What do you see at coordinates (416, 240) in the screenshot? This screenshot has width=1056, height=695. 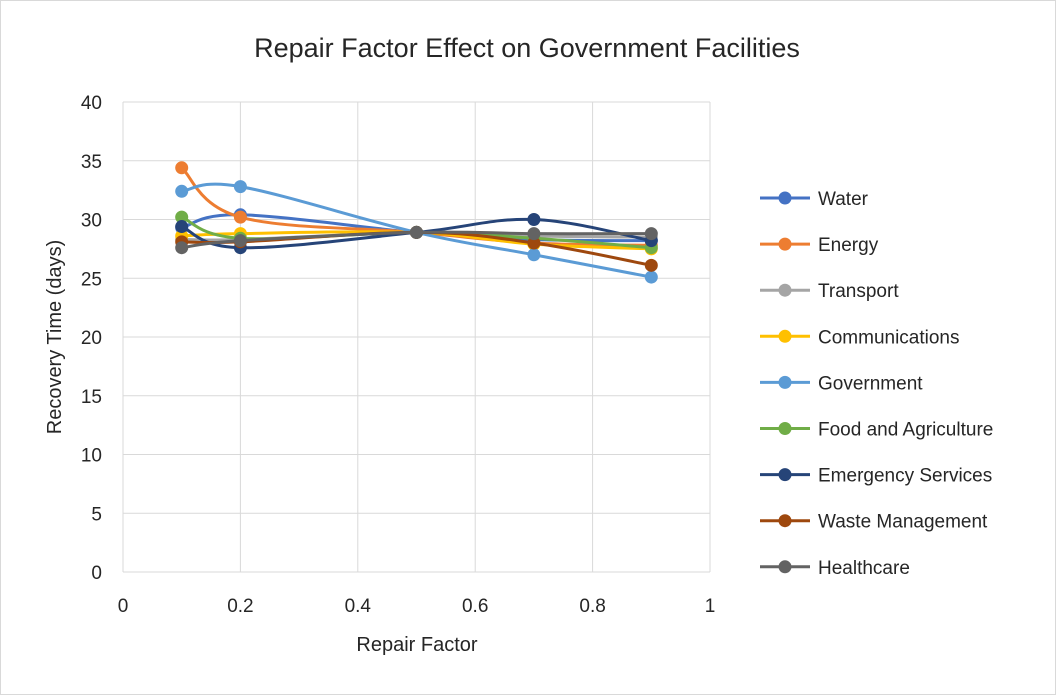 I see `series-healthcare` at bounding box center [416, 240].